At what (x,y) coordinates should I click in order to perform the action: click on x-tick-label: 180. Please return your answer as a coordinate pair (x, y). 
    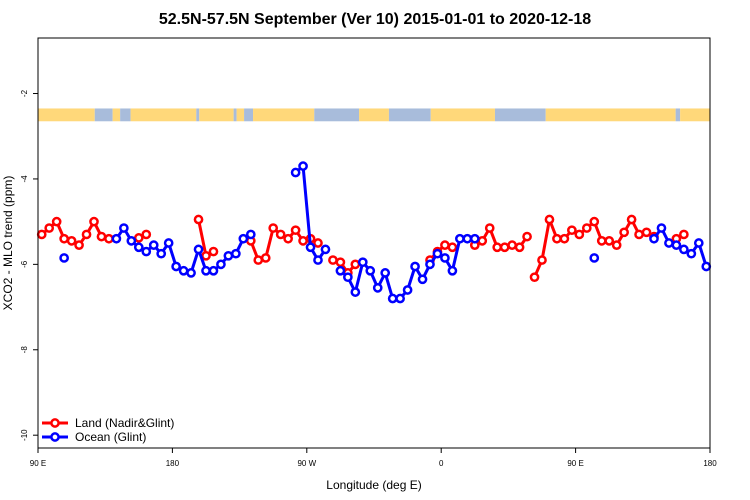
    Looking at the image, I should click on (173, 463).